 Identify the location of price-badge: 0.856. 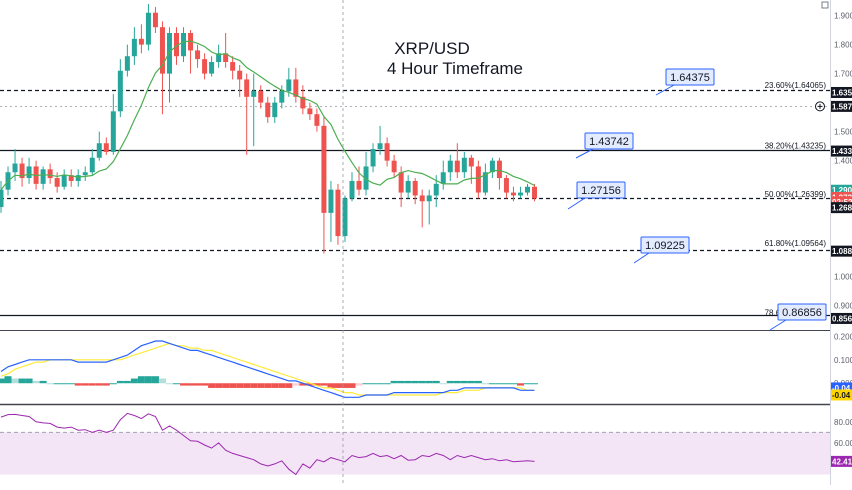
(841, 318).